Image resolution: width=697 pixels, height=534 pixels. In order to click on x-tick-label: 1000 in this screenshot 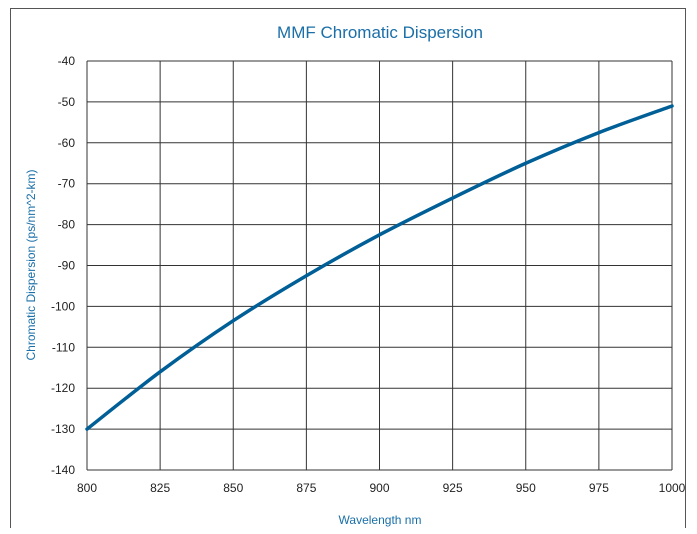, I will do `click(672, 488)`.